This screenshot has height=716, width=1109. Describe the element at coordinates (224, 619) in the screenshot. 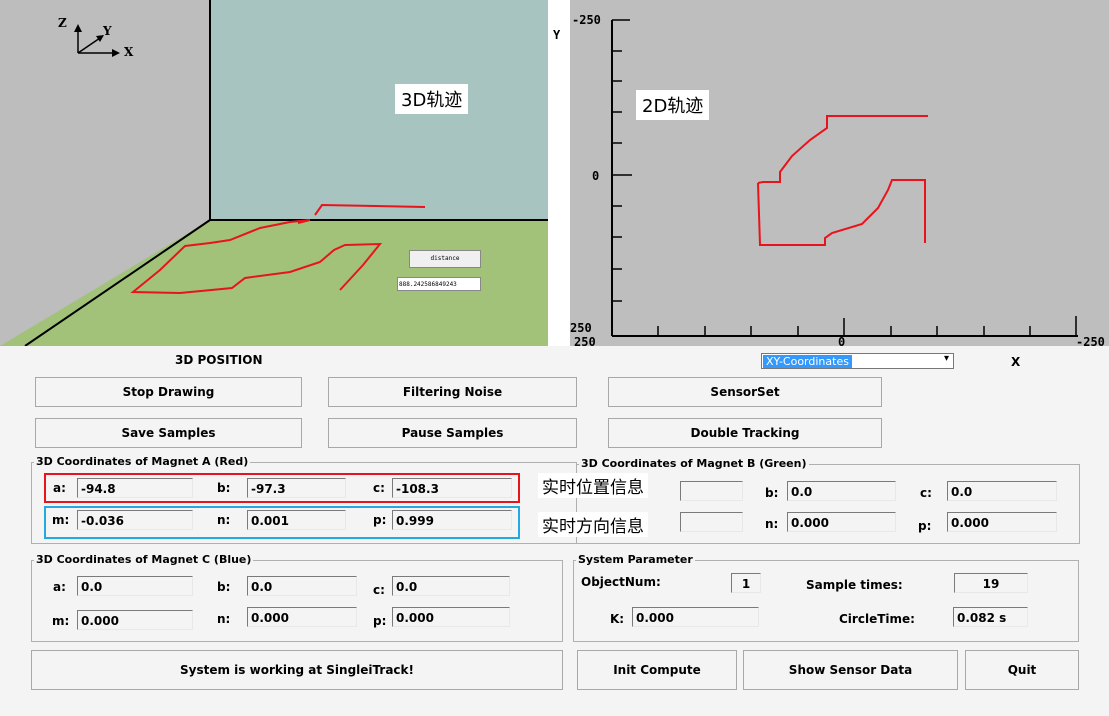

I see `magnet-c-n-label: n:` at that location.